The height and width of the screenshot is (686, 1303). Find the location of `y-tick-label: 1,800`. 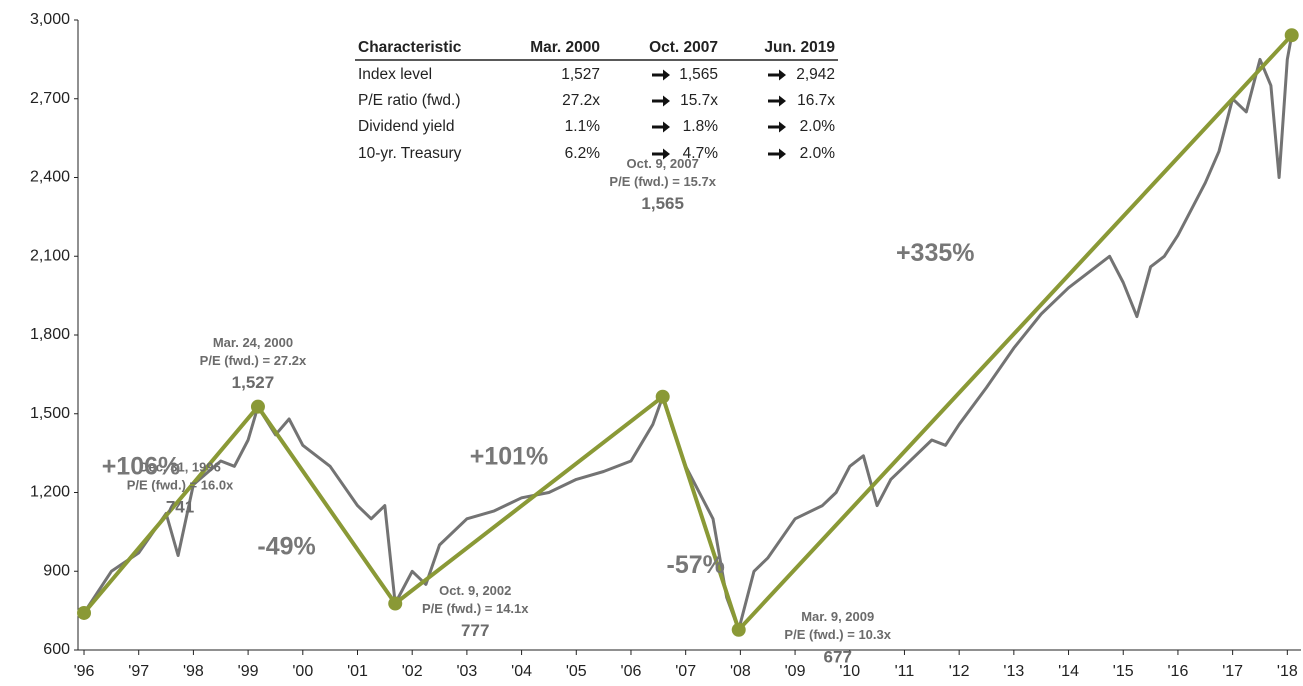

y-tick-label: 1,800 is located at coordinates (50, 334).